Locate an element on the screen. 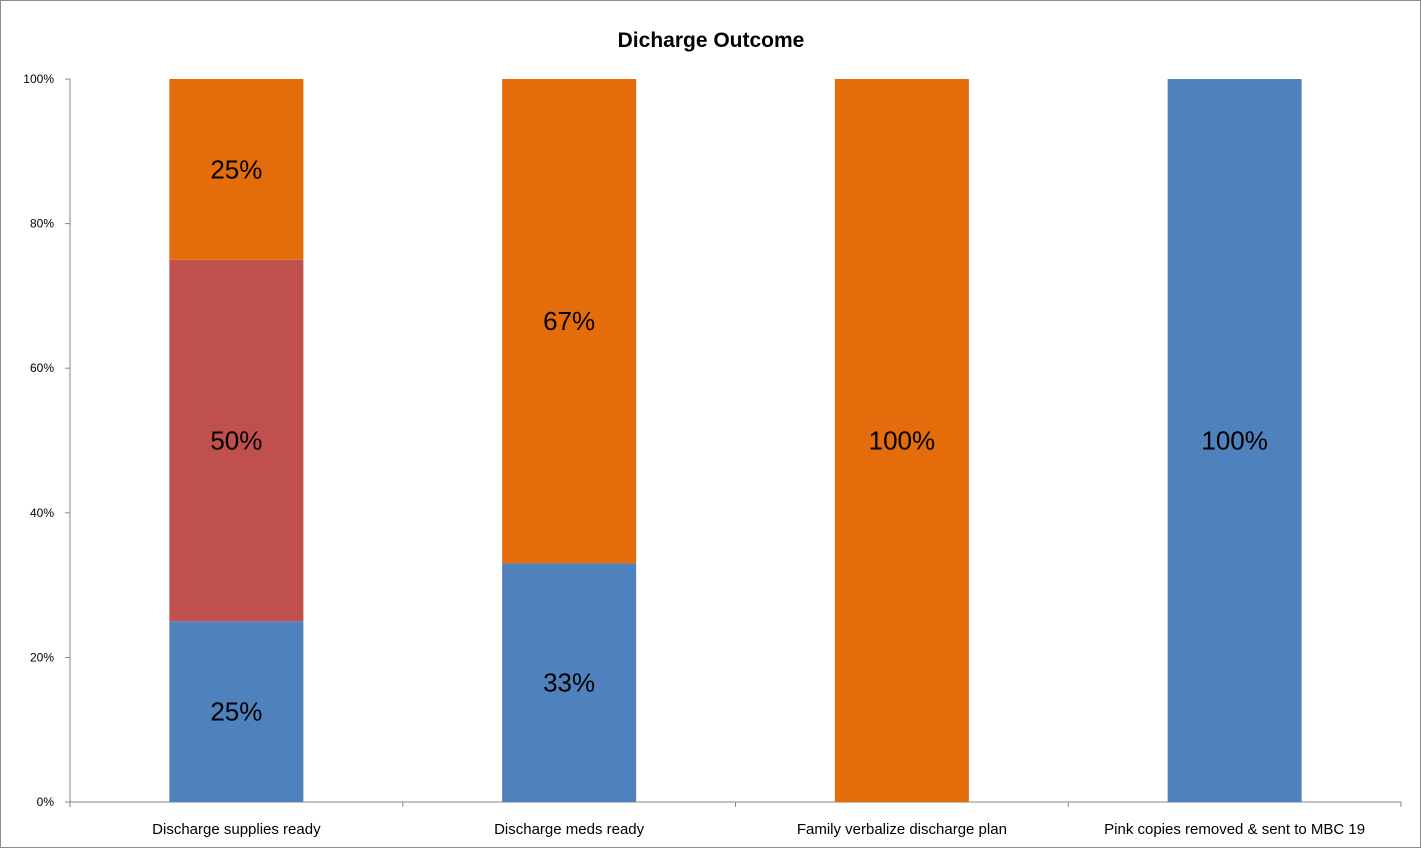 Image resolution: width=1421 pixels, height=848 pixels. y-tick-label: 60% is located at coordinates (42, 368).